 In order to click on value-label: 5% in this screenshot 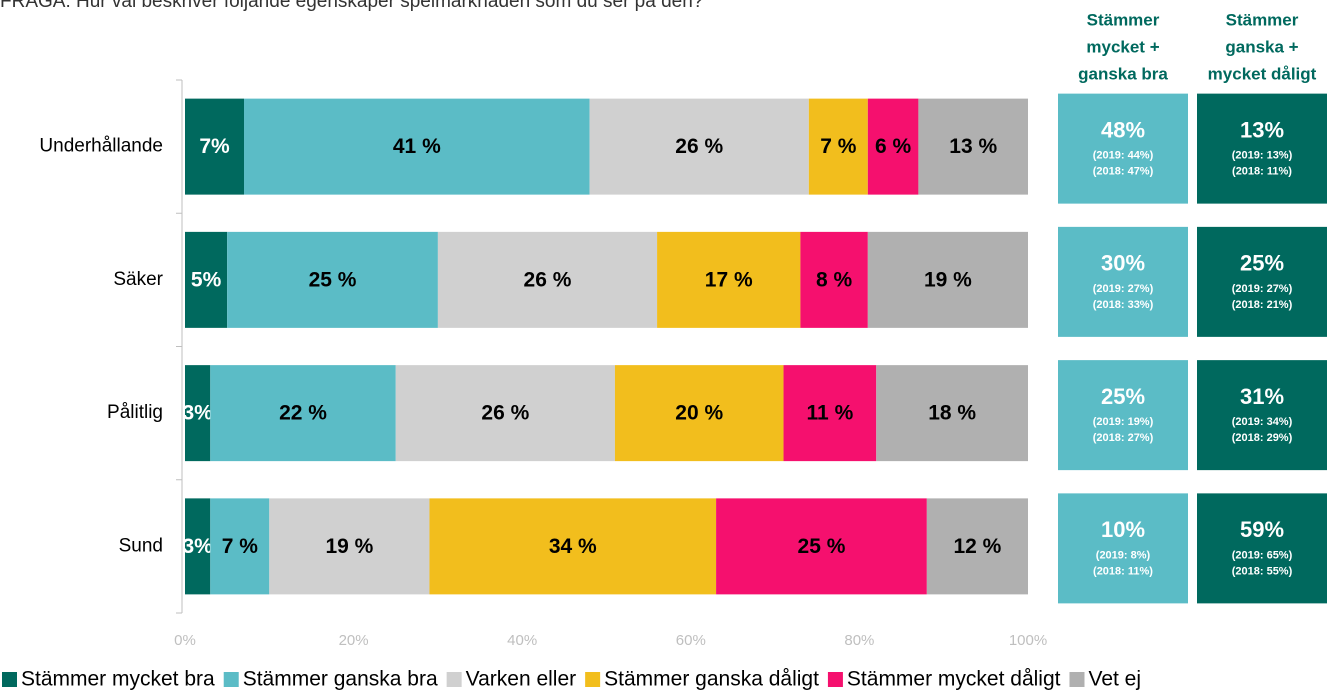, I will do `click(206, 279)`.